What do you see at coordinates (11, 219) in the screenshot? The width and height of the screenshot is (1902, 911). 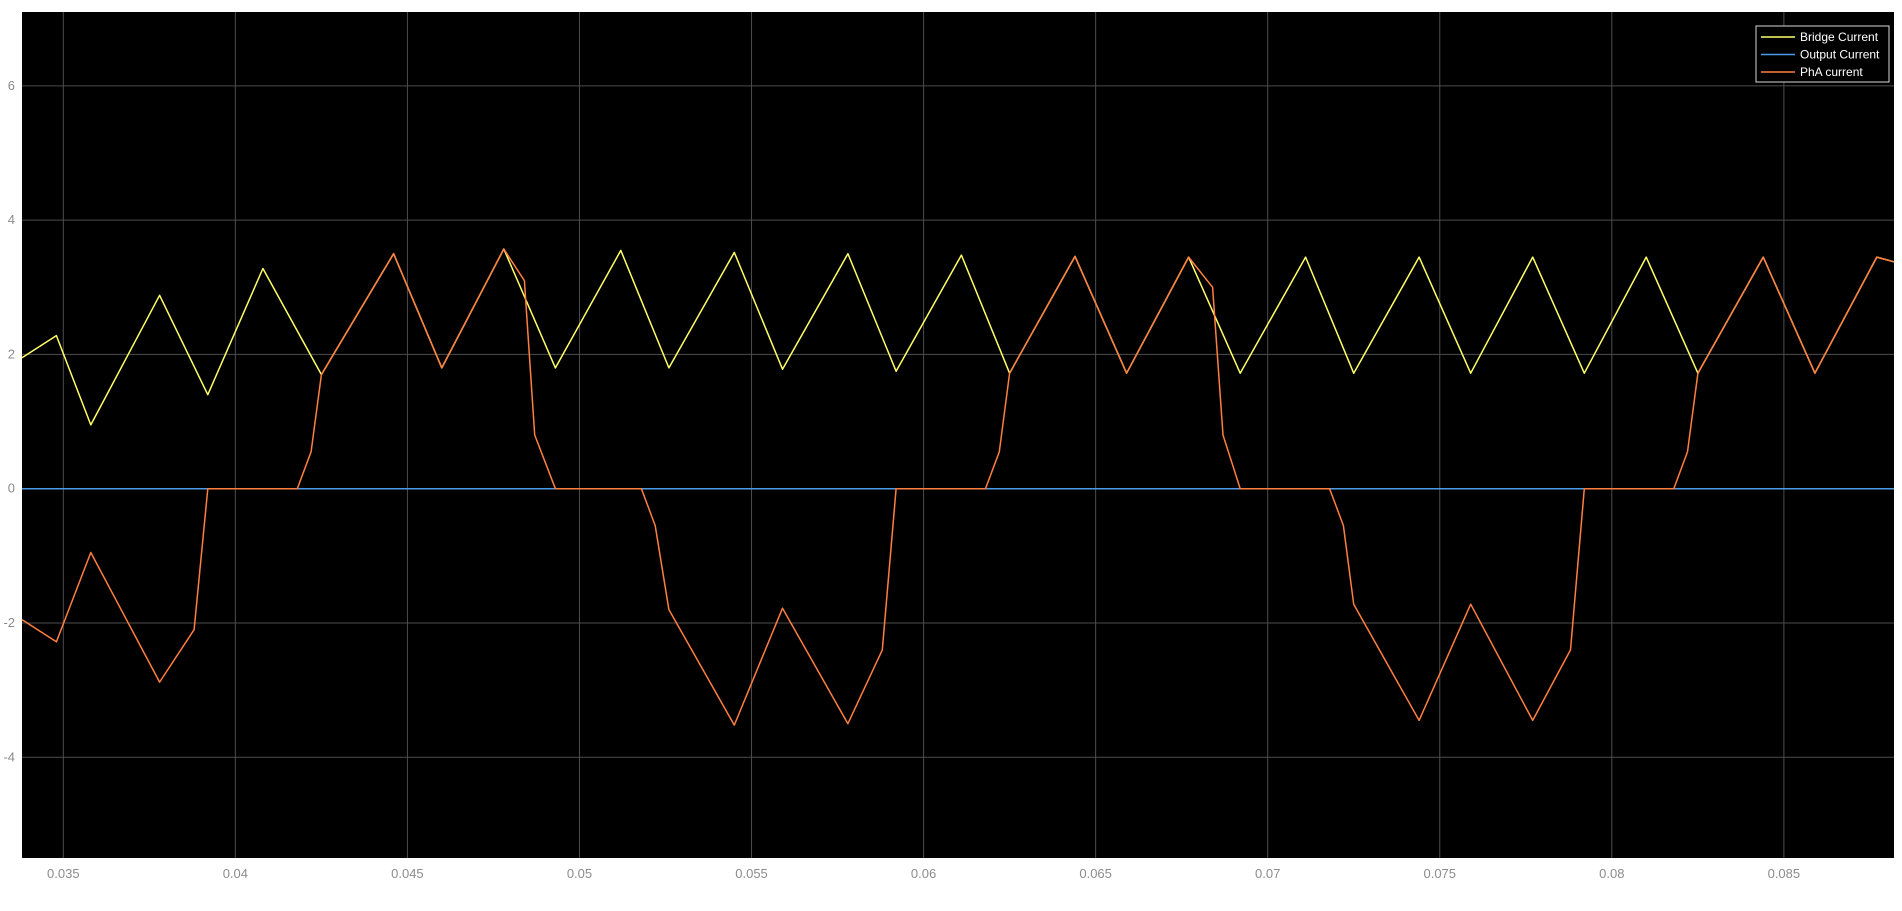 I see `y-tick-label: 4` at bounding box center [11, 219].